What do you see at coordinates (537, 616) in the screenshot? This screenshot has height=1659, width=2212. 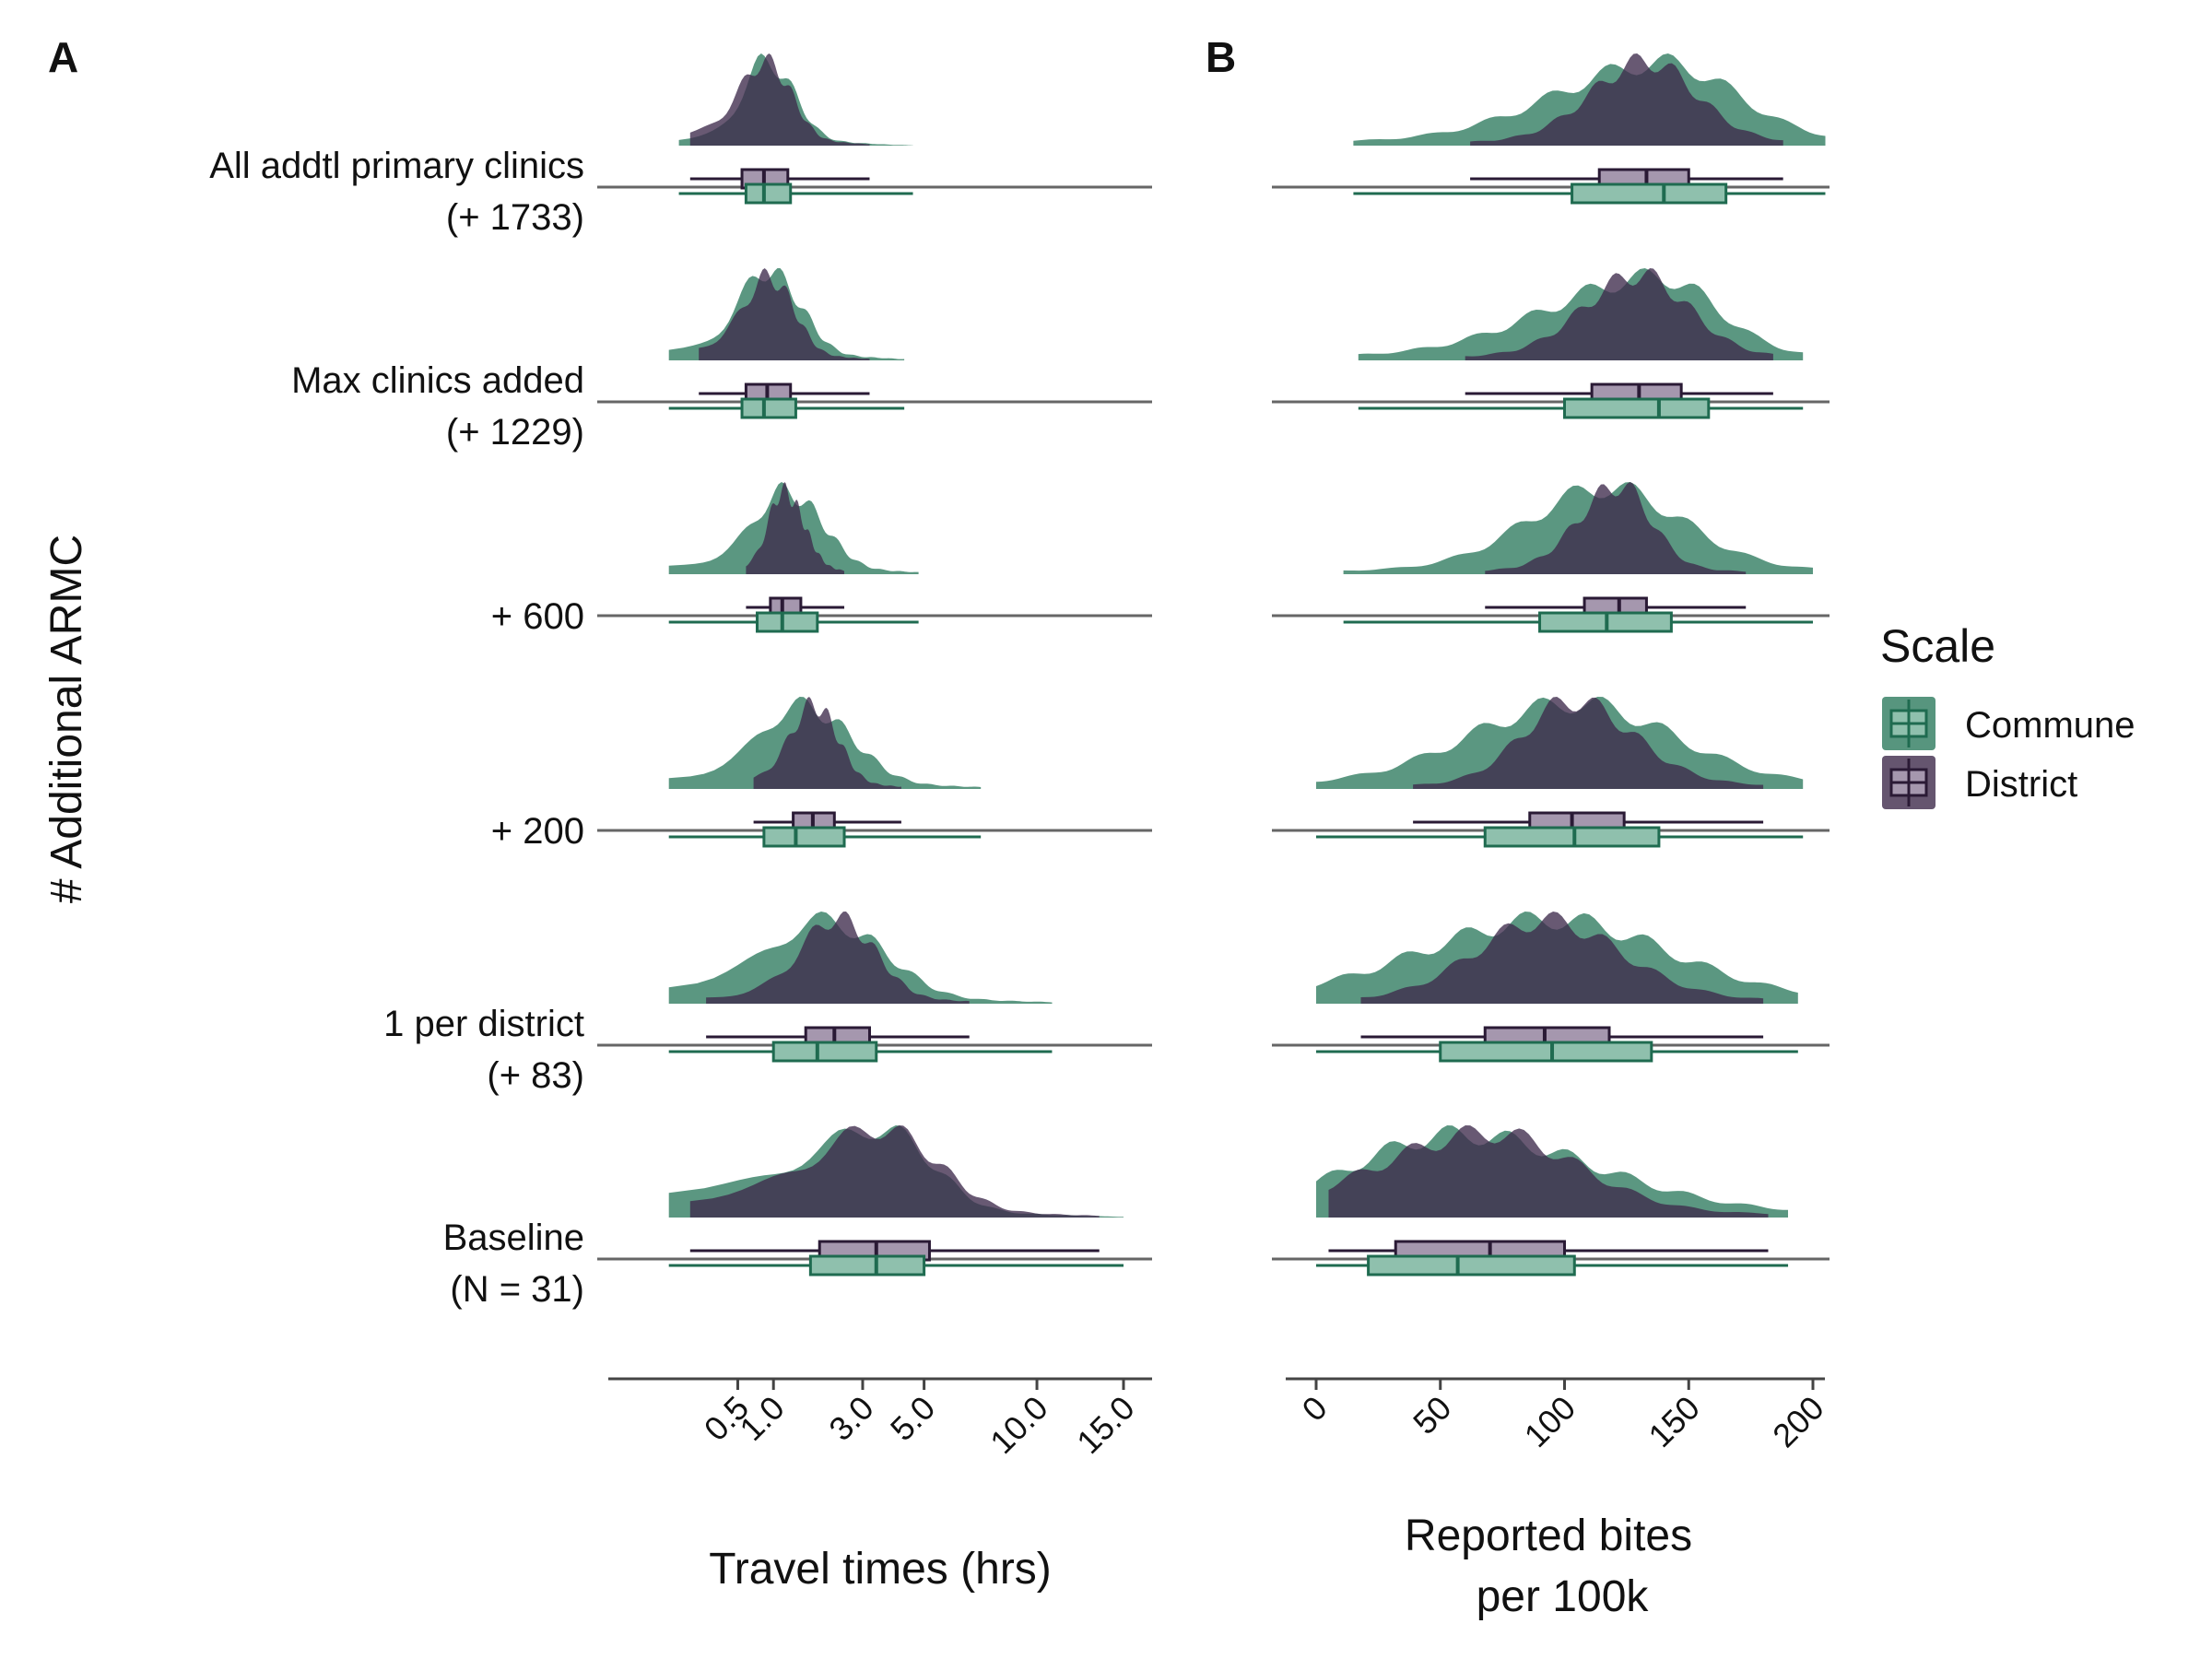 I see `row-label: + 600` at bounding box center [537, 616].